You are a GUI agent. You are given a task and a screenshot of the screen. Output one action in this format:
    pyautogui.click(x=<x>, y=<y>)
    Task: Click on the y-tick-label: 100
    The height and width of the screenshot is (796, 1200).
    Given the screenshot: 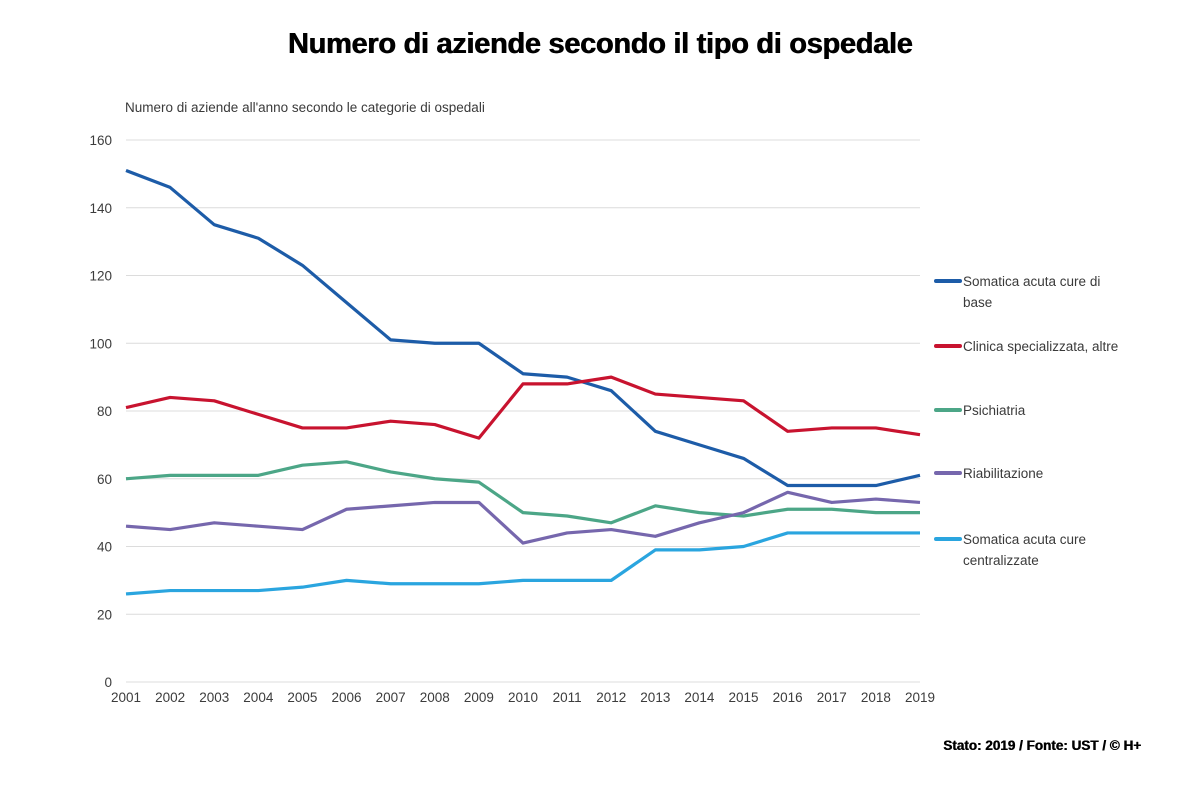 What is the action you would take?
    pyautogui.click(x=100, y=343)
    